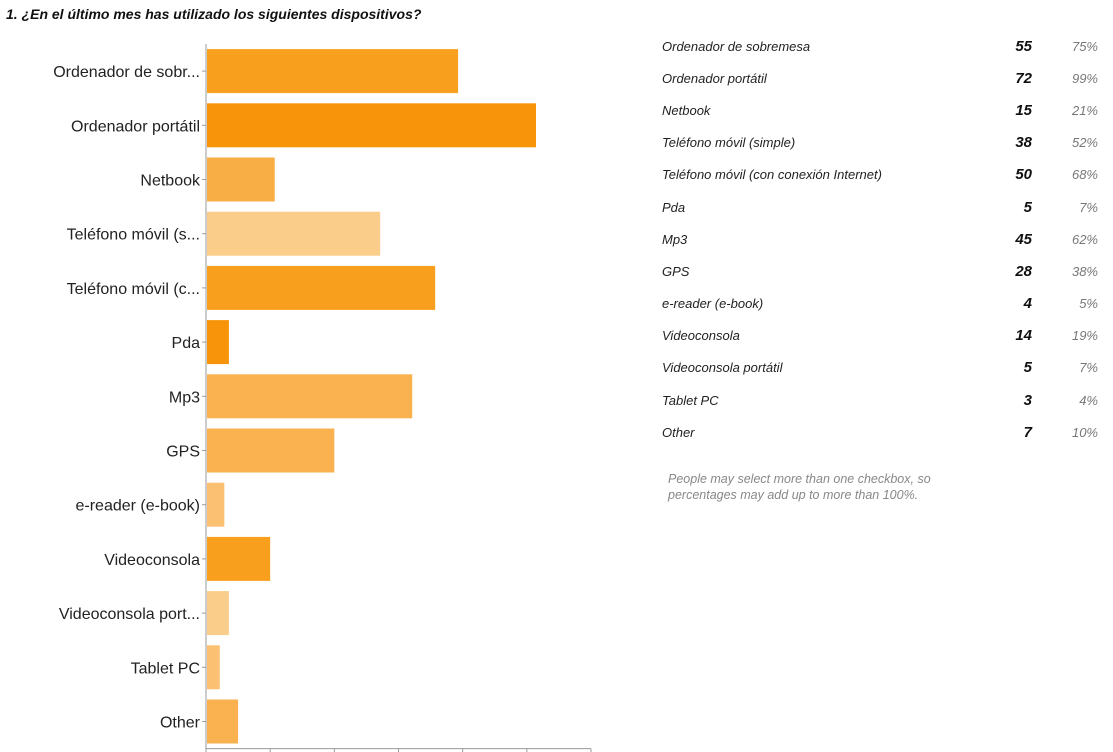  What do you see at coordinates (1084, 46) in the screenshot?
I see `result-percent: 75%` at bounding box center [1084, 46].